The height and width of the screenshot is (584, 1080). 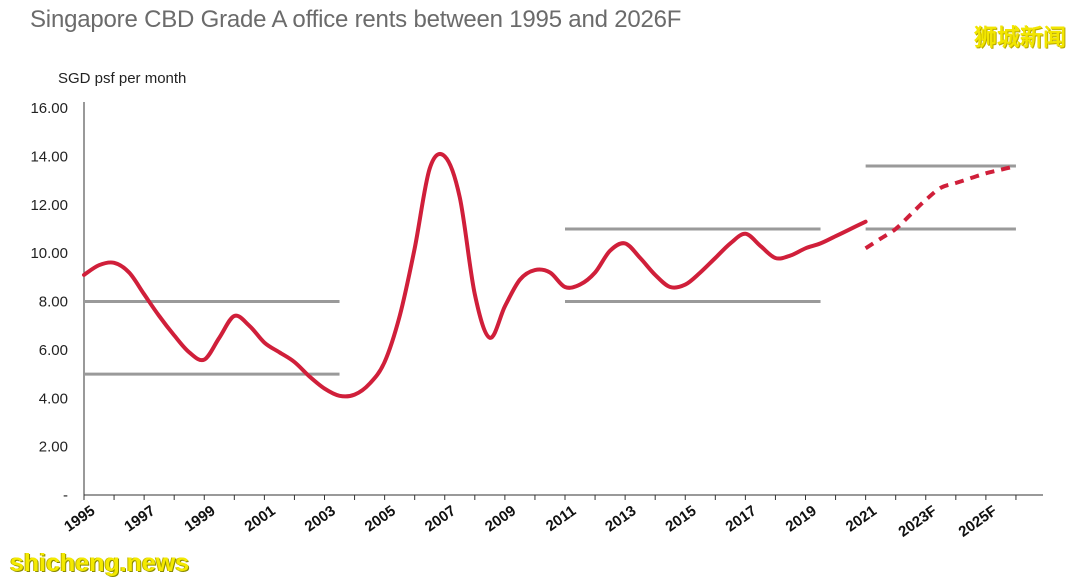 What do you see at coordinates (53, 350) in the screenshot?
I see `y-tick-label: 6.00` at bounding box center [53, 350].